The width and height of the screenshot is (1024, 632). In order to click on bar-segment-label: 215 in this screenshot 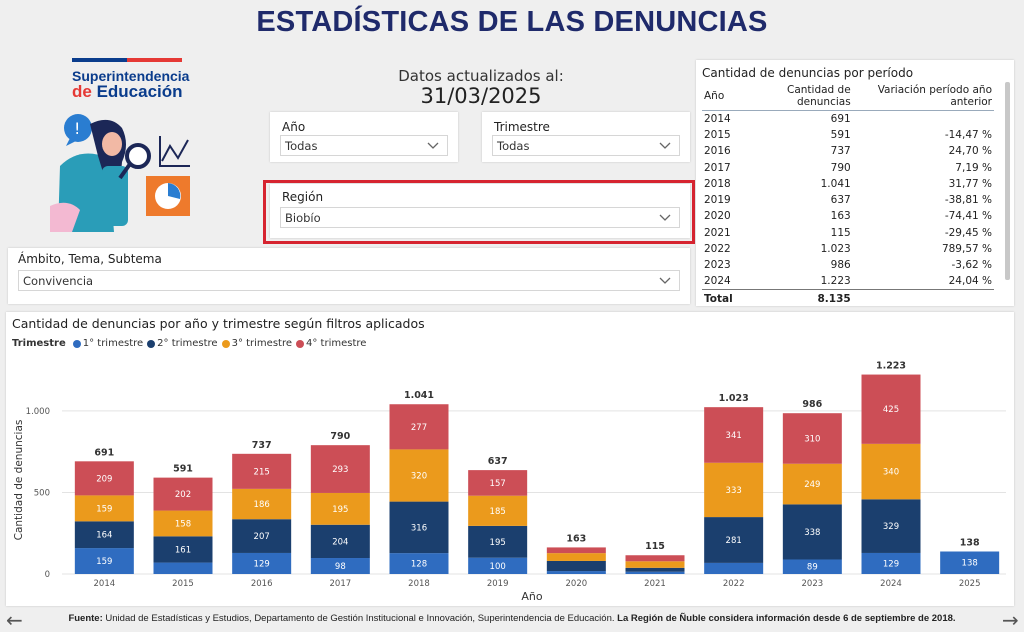, I will do `click(262, 472)`.